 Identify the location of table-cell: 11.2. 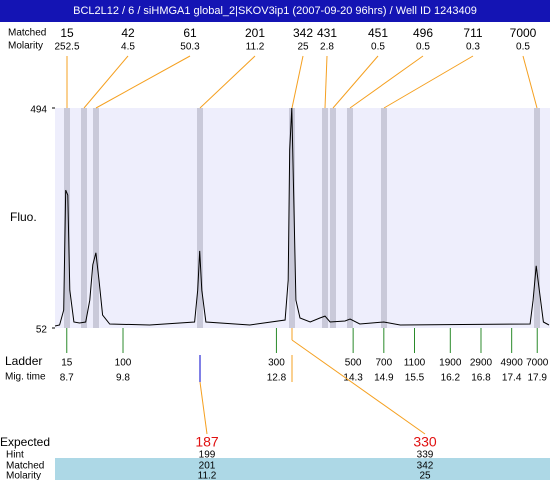
(207, 475).